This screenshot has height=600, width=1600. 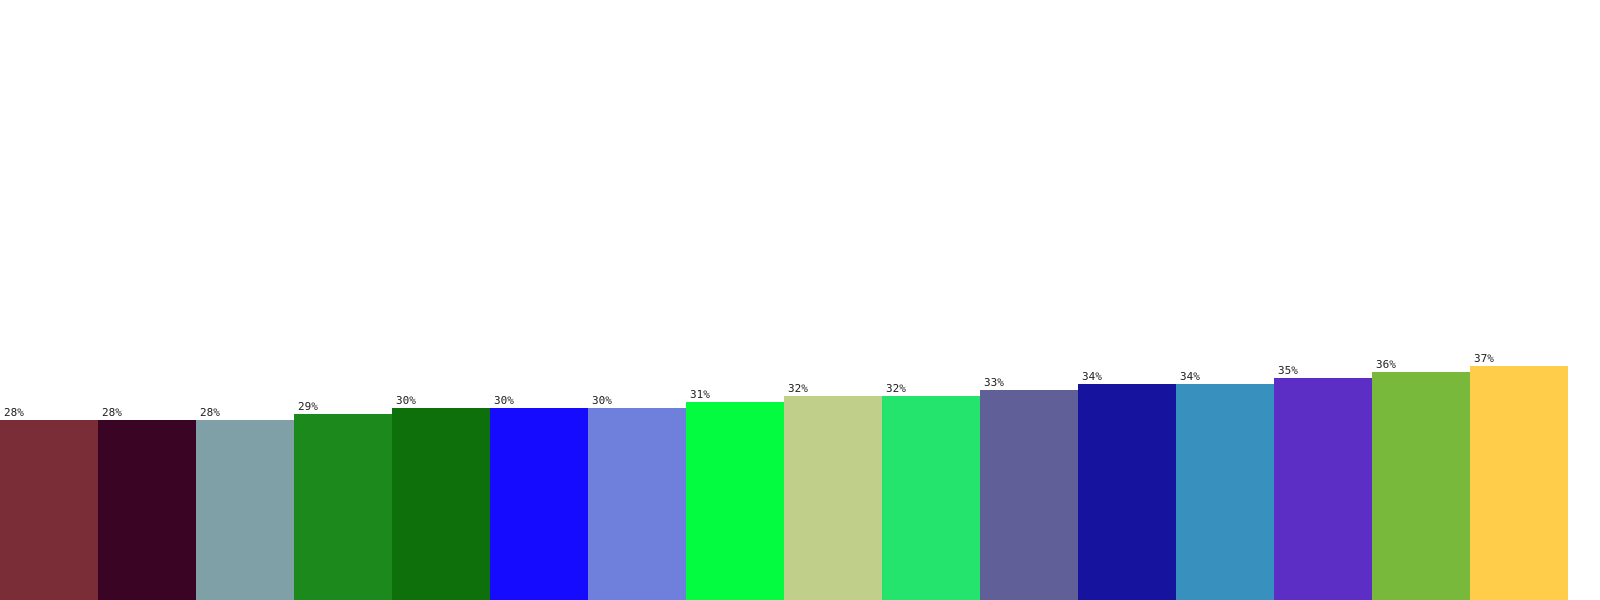 I want to click on bar-label-8: 32%, so click(x=798, y=388).